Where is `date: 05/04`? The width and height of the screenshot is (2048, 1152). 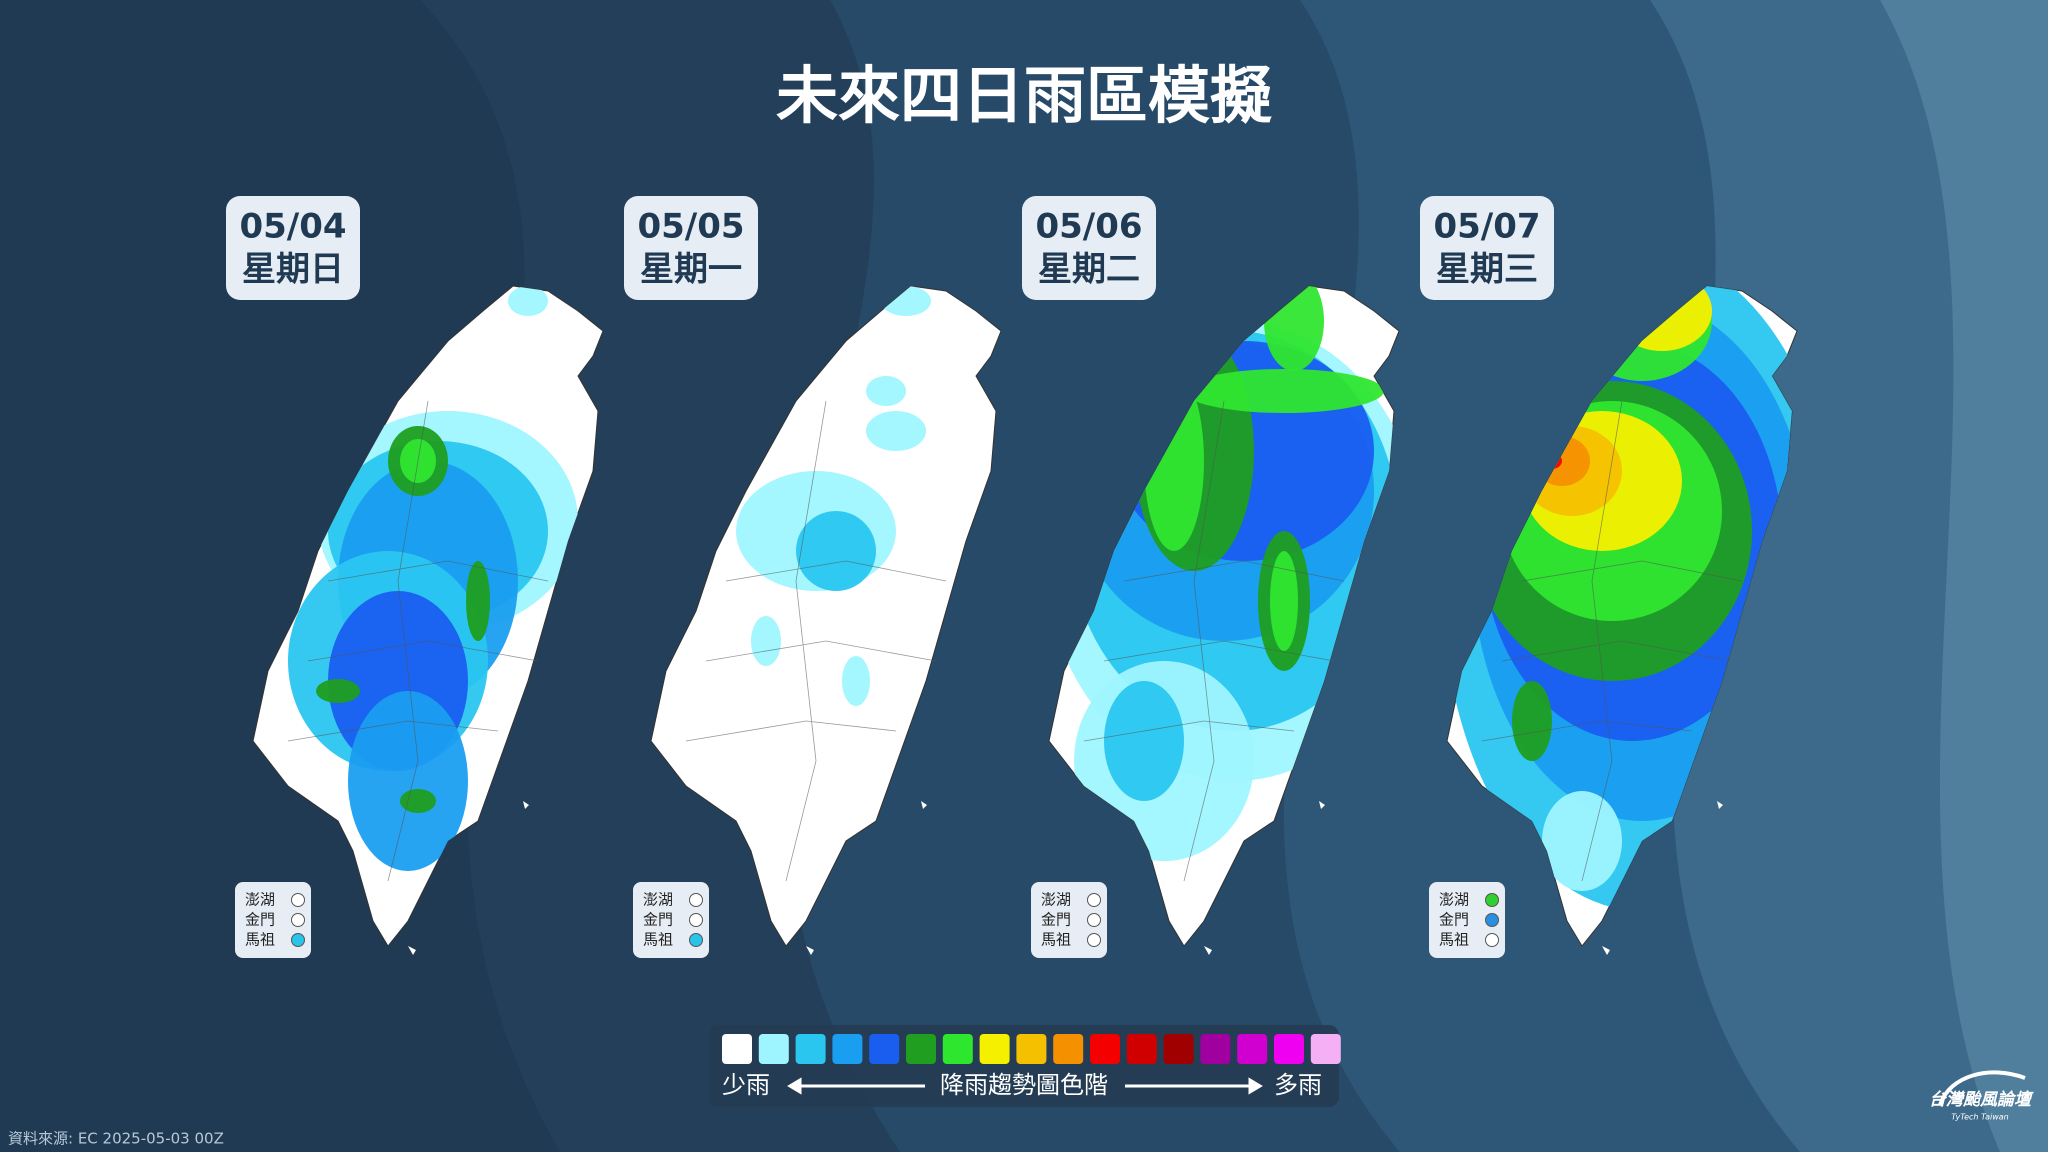
date: 05/04 is located at coordinates (292, 227).